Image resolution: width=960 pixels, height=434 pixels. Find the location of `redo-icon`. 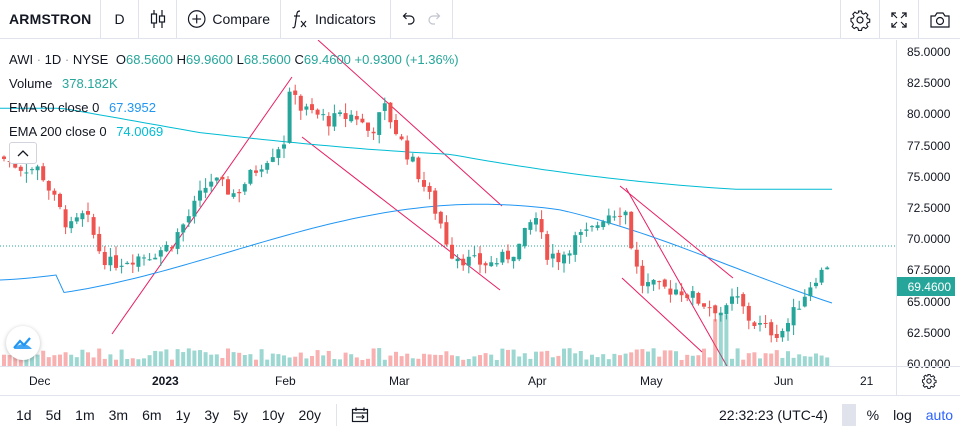

redo-icon is located at coordinates (435, 19).